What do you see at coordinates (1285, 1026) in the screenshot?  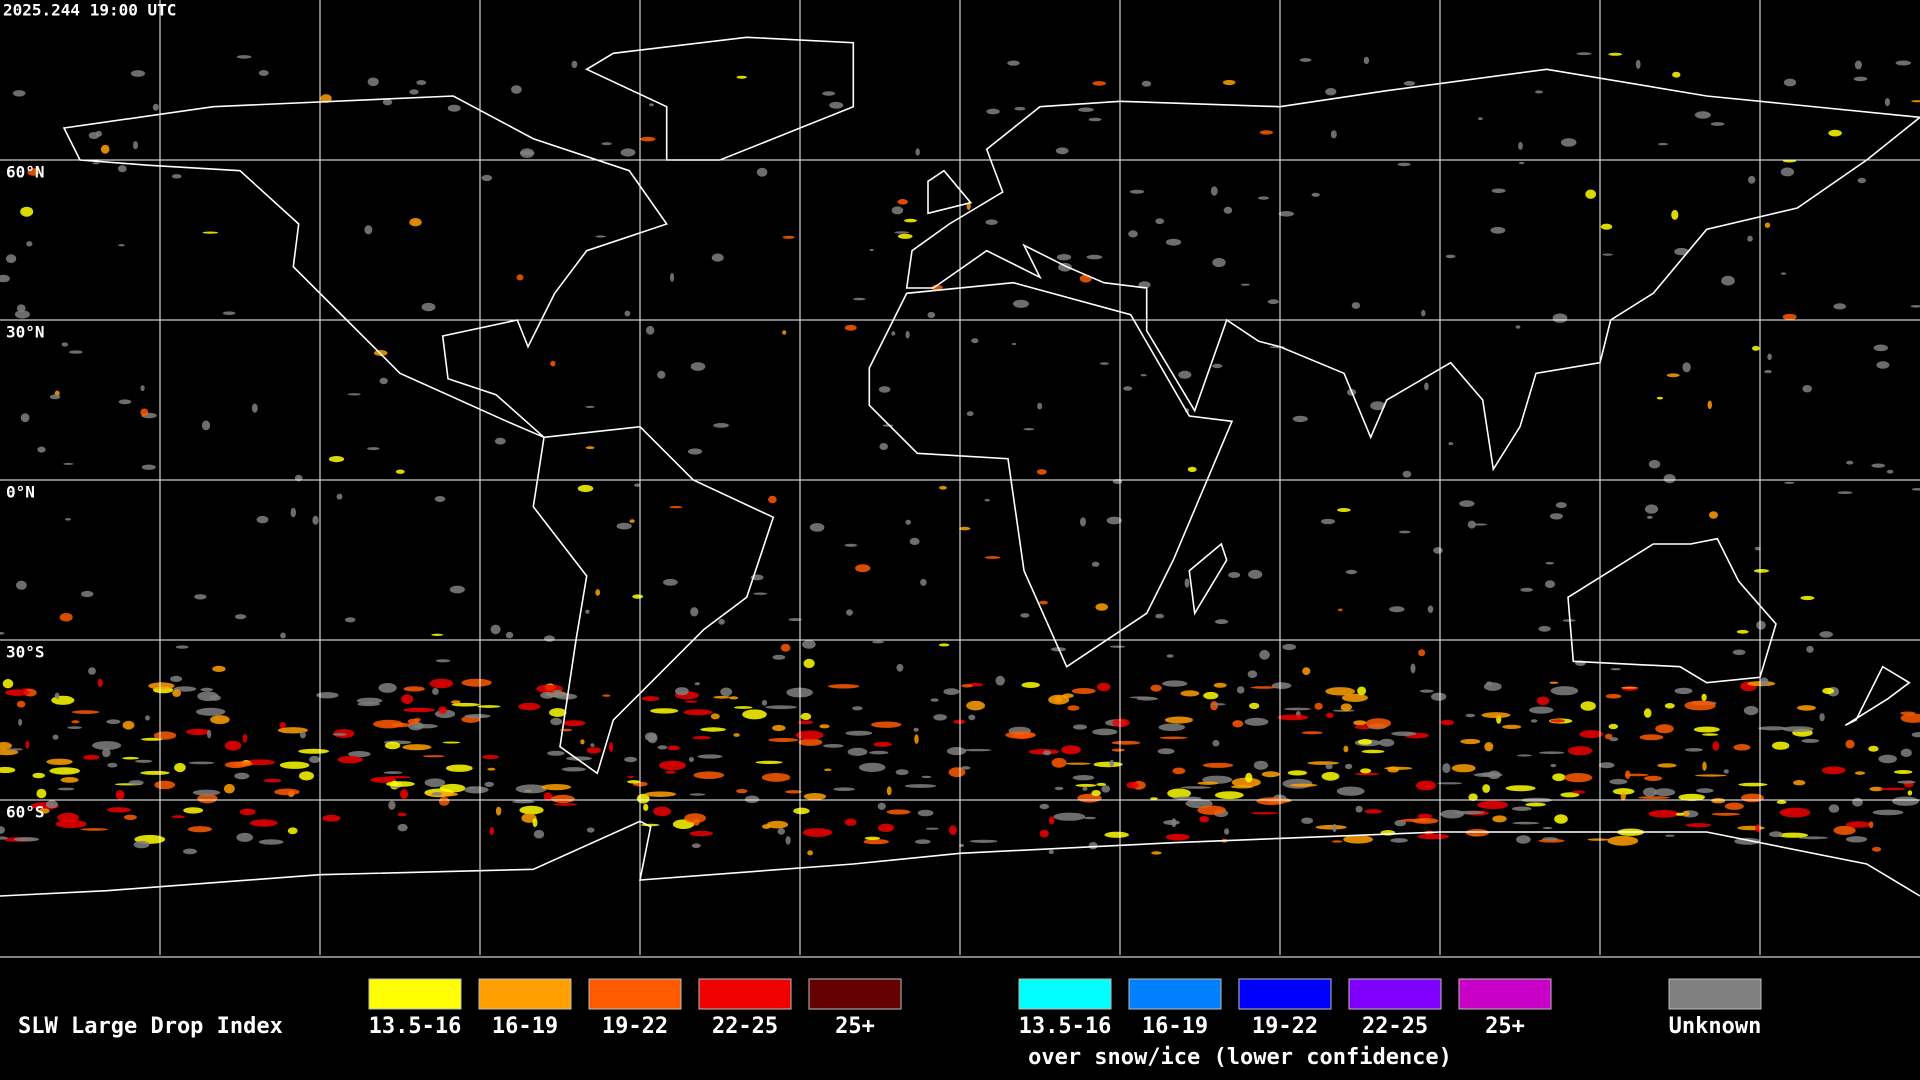 I see `legend-label: 19-22` at bounding box center [1285, 1026].